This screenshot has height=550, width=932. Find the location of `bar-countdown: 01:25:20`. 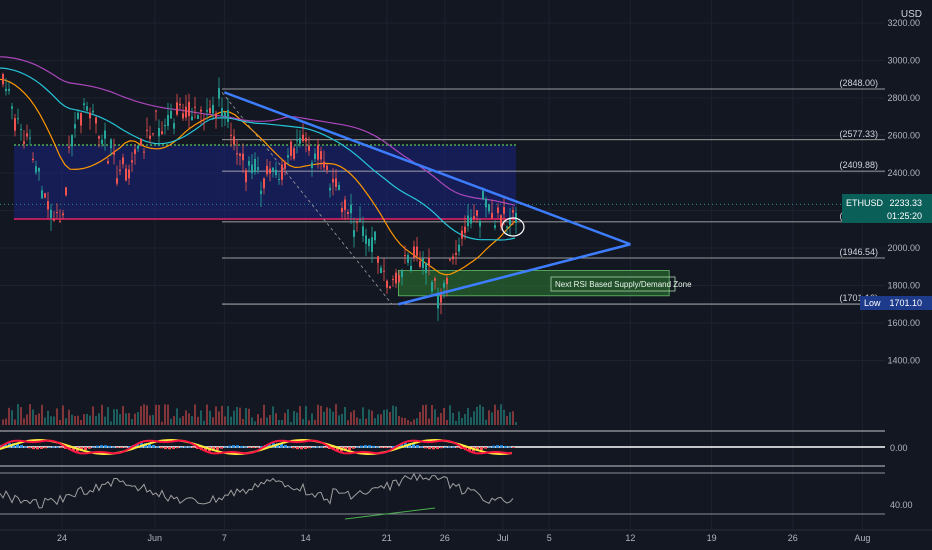

bar-countdown: 01:25:20 is located at coordinates (904, 216).